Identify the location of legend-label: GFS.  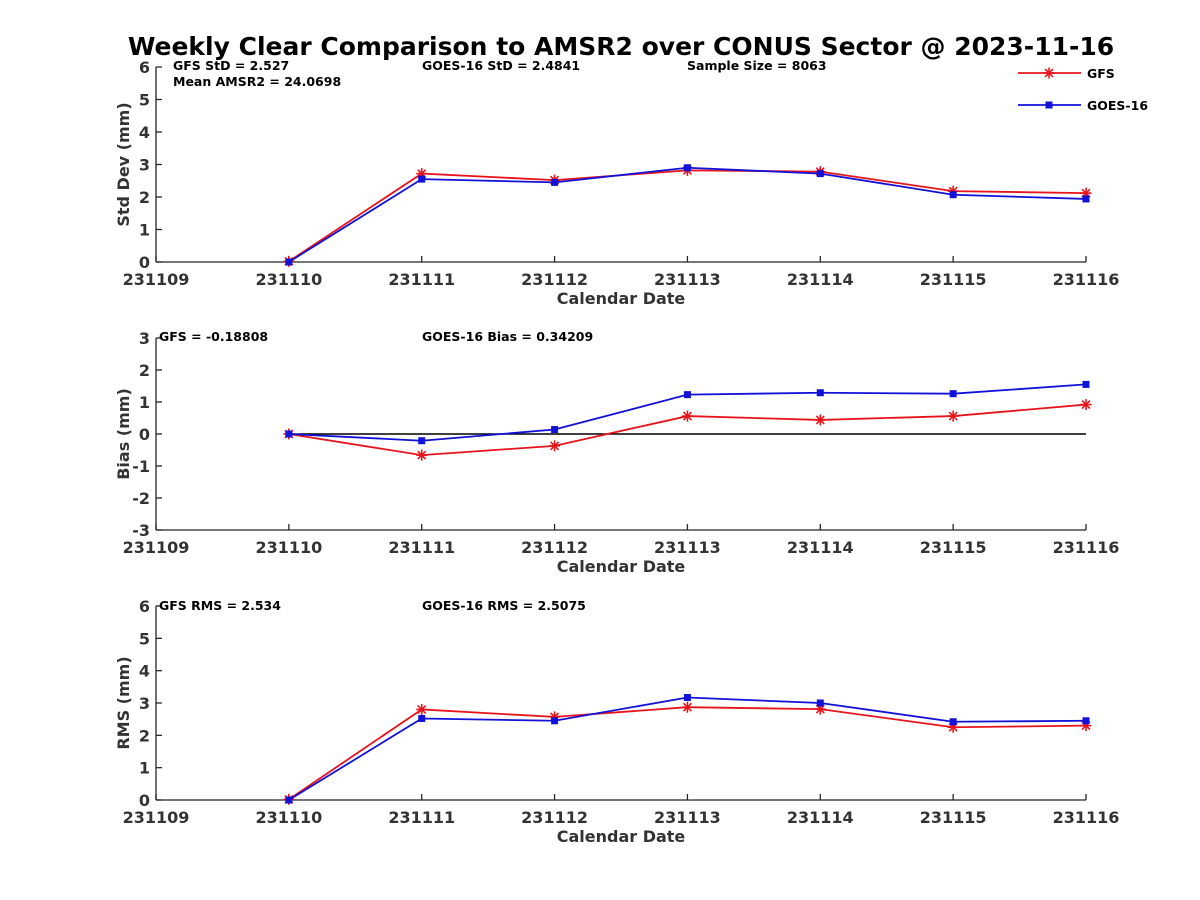
(1101, 73).